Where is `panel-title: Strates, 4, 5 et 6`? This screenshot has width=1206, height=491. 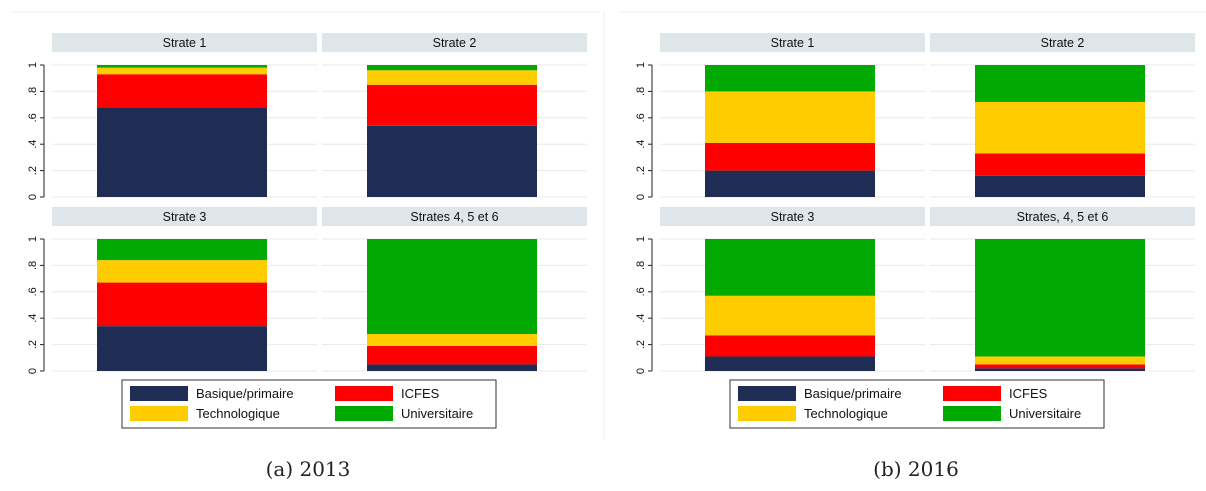
panel-title: Strates, 4, 5 et 6 is located at coordinates (1063, 217).